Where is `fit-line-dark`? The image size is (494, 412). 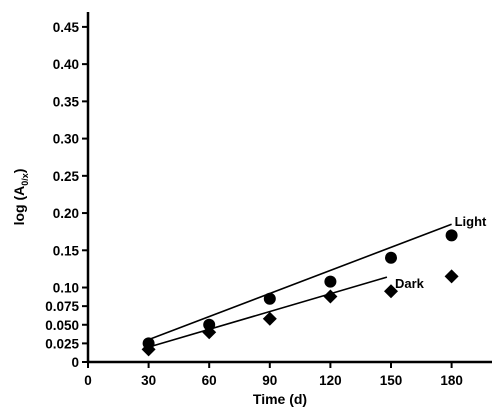
fit-line-dark is located at coordinates (268, 312).